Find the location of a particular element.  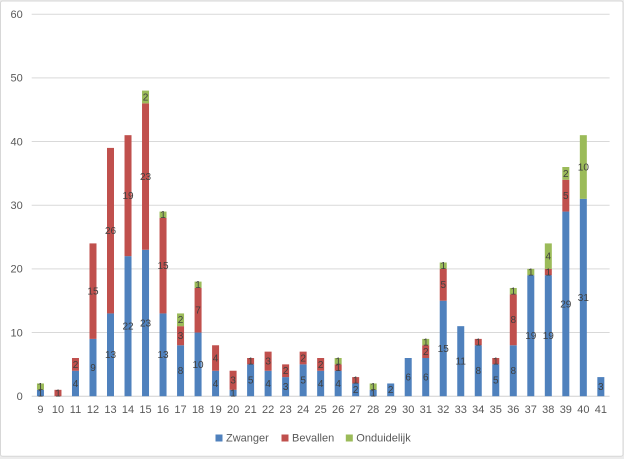

svg-text: 37 is located at coordinates (531, 410).